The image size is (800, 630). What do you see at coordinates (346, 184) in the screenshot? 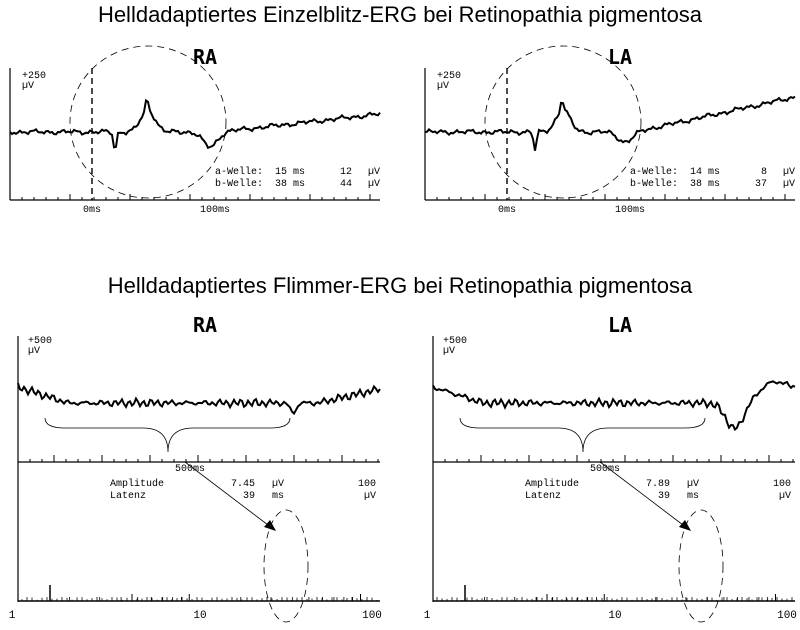
I see `measure-amplitude: 44` at bounding box center [346, 184].